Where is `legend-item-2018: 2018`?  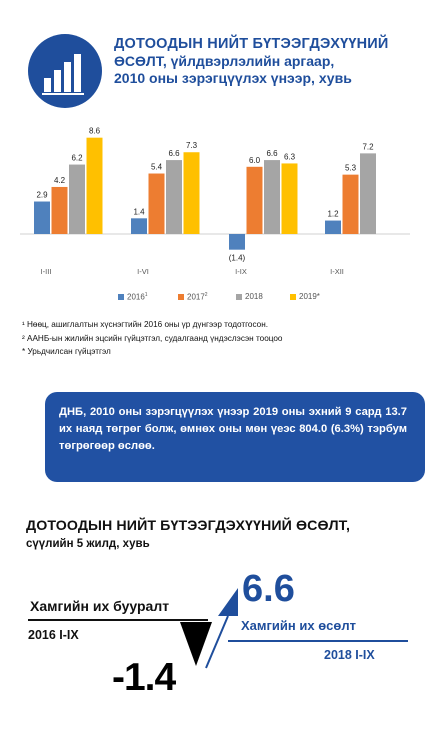
legend-item-2018: 2018 is located at coordinates (249, 296).